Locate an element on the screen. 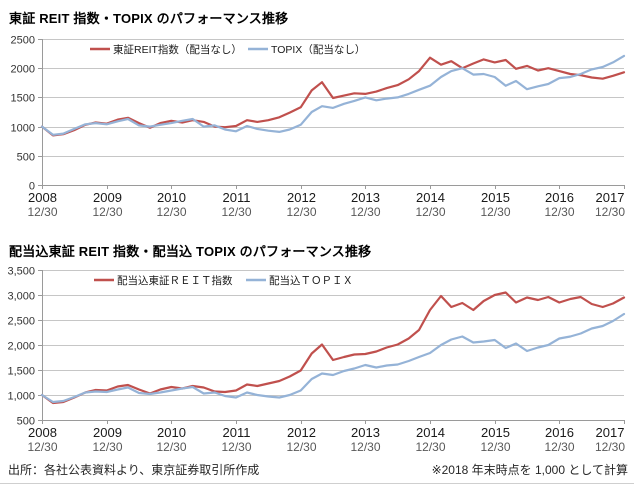 The image size is (634, 486). top-chart-title: 東証 REIT 指数・TOPIX のパフォーマンス推移 is located at coordinates (149, 18).